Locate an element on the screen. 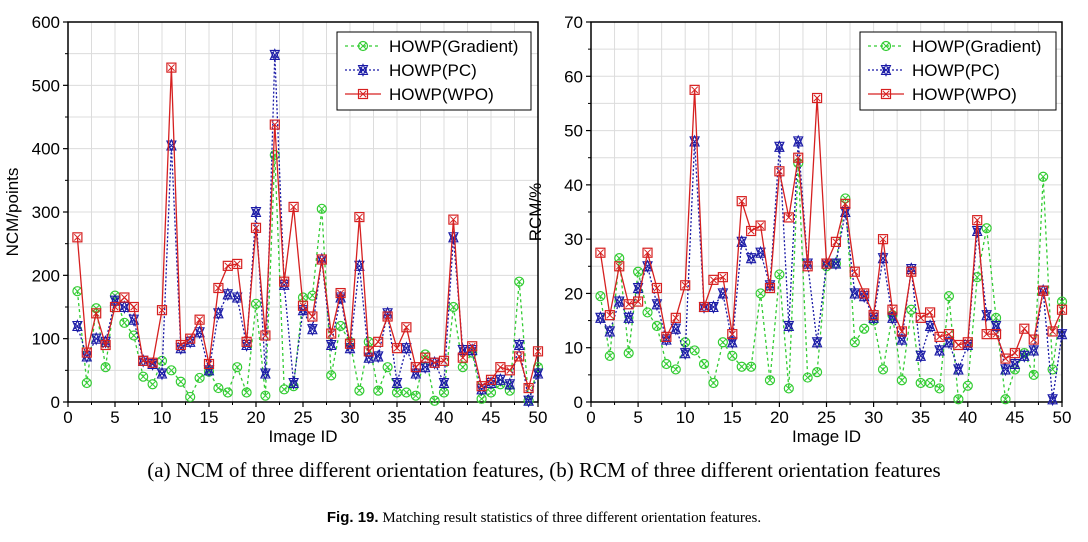 The width and height of the screenshot is (1088, 542). legend-label: HOWP(WPO) is located at coordinates (964, 94).